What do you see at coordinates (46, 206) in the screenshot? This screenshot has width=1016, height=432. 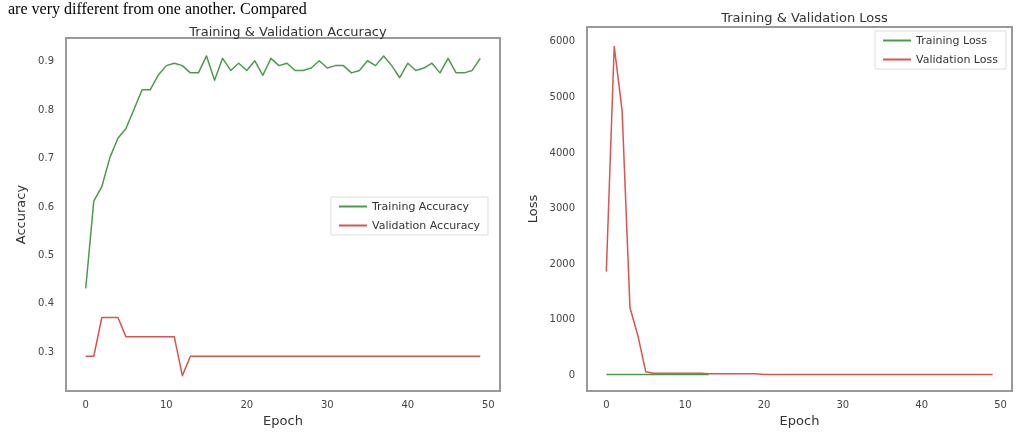 I see `y-tick-label: 0.6` at bounding box center [46, 206].